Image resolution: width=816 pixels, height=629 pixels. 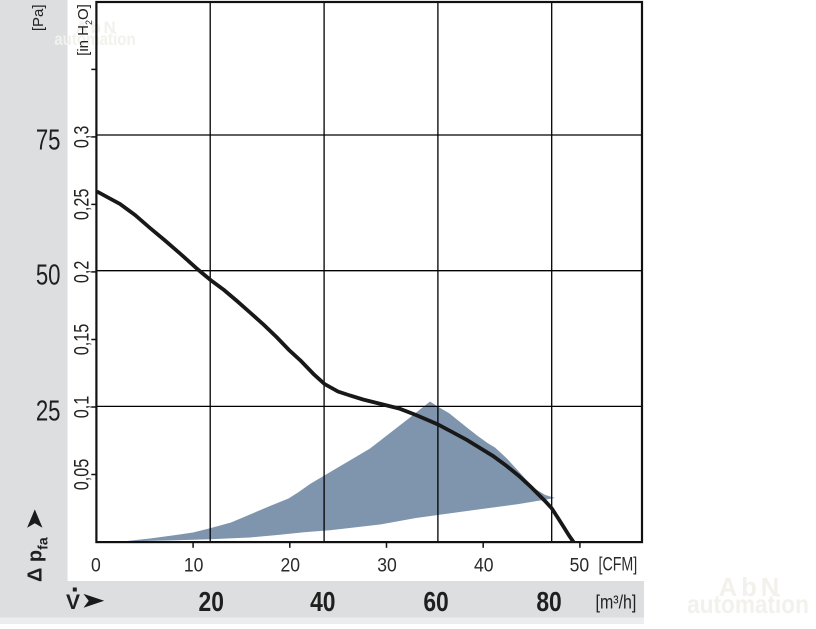 What do you see at coordinates (81, 339) in the screenshot?
I see `svg-text: 0,15` at bounding box center [81, 339].